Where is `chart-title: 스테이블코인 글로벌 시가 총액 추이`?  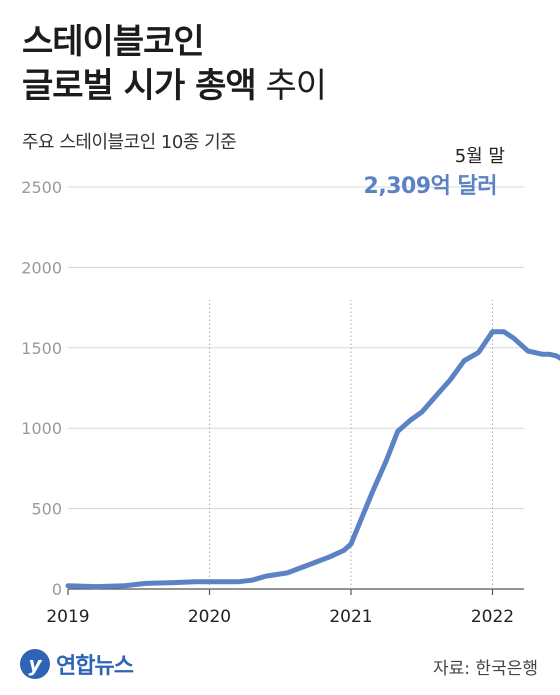
chart-title: 스테이블코인 글로벌 시가 총액 추이 is located at coordinates (174, 64).